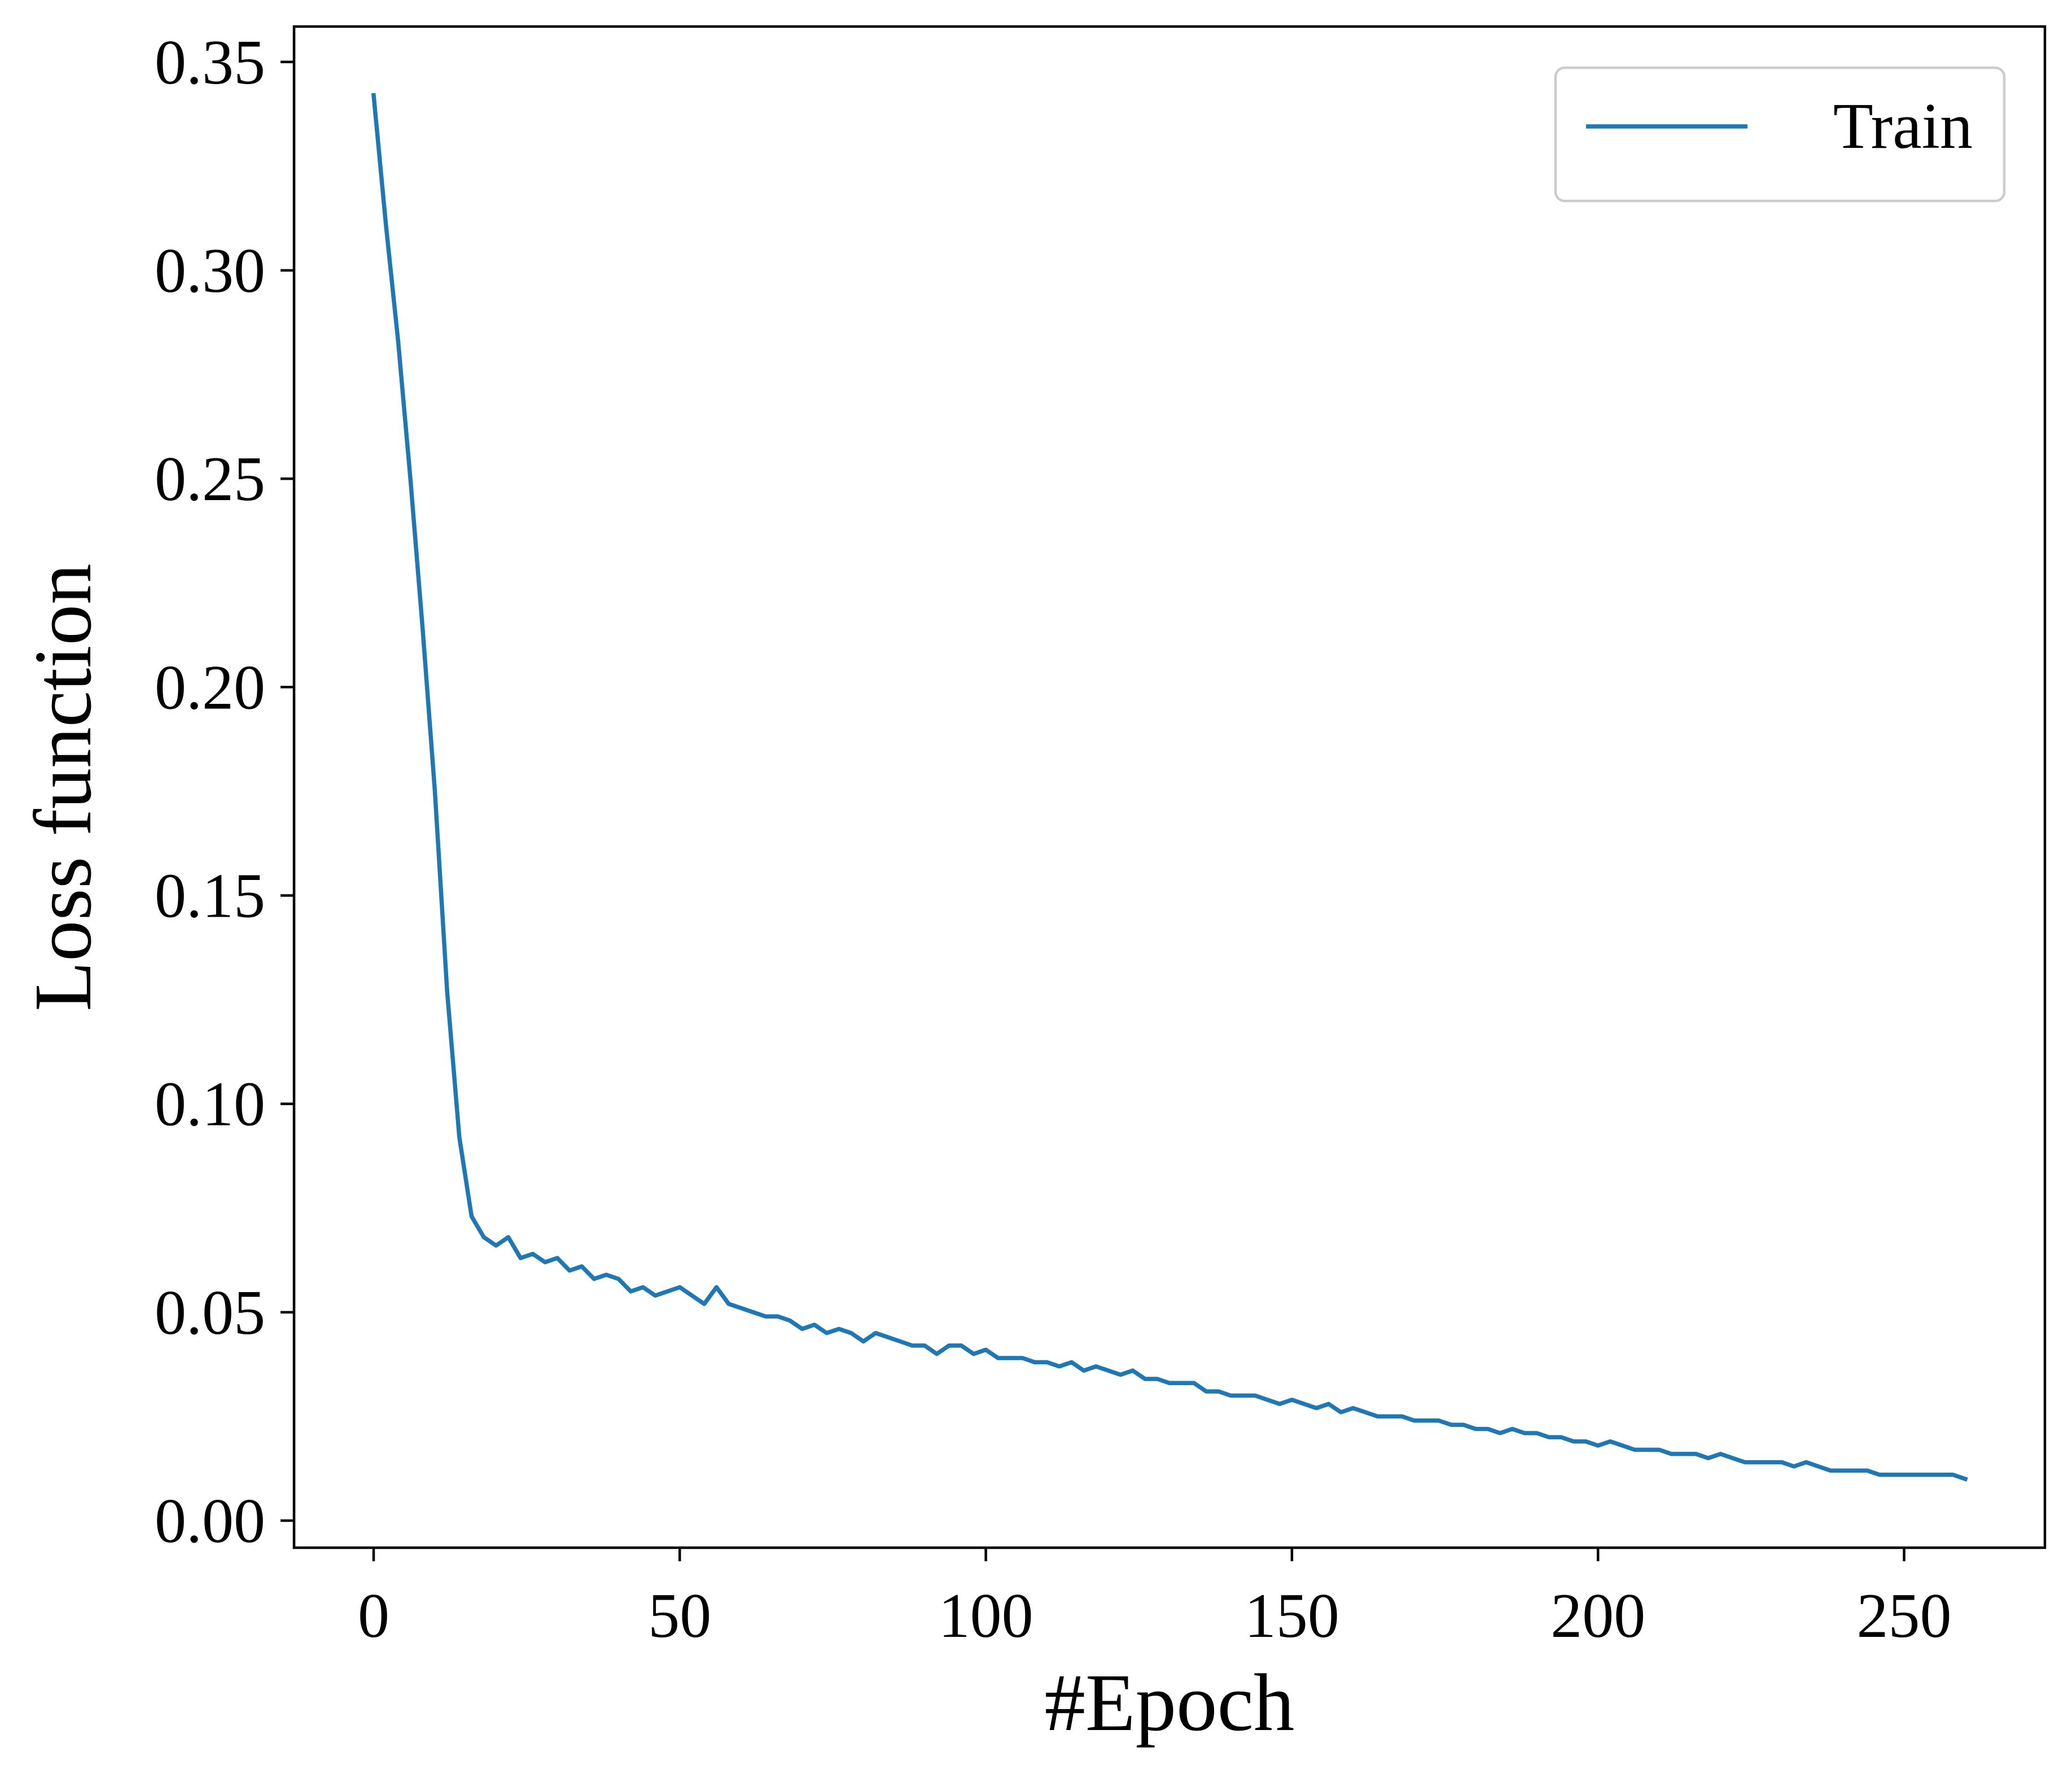  What do you see at coordinates (986, 1616) in the screenshot?
I see `x-tick-label: 100` at bounding box center [986, 1616].